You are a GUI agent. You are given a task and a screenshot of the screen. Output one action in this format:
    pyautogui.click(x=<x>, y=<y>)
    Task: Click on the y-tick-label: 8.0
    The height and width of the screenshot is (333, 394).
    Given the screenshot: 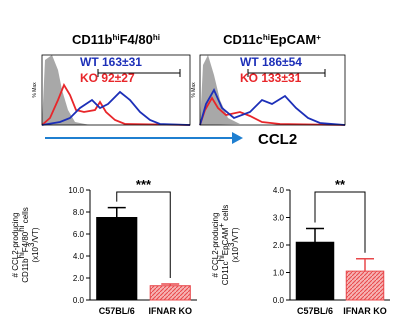 What is the action you would take?
    pyautogui.click(x=79, y=212)
    